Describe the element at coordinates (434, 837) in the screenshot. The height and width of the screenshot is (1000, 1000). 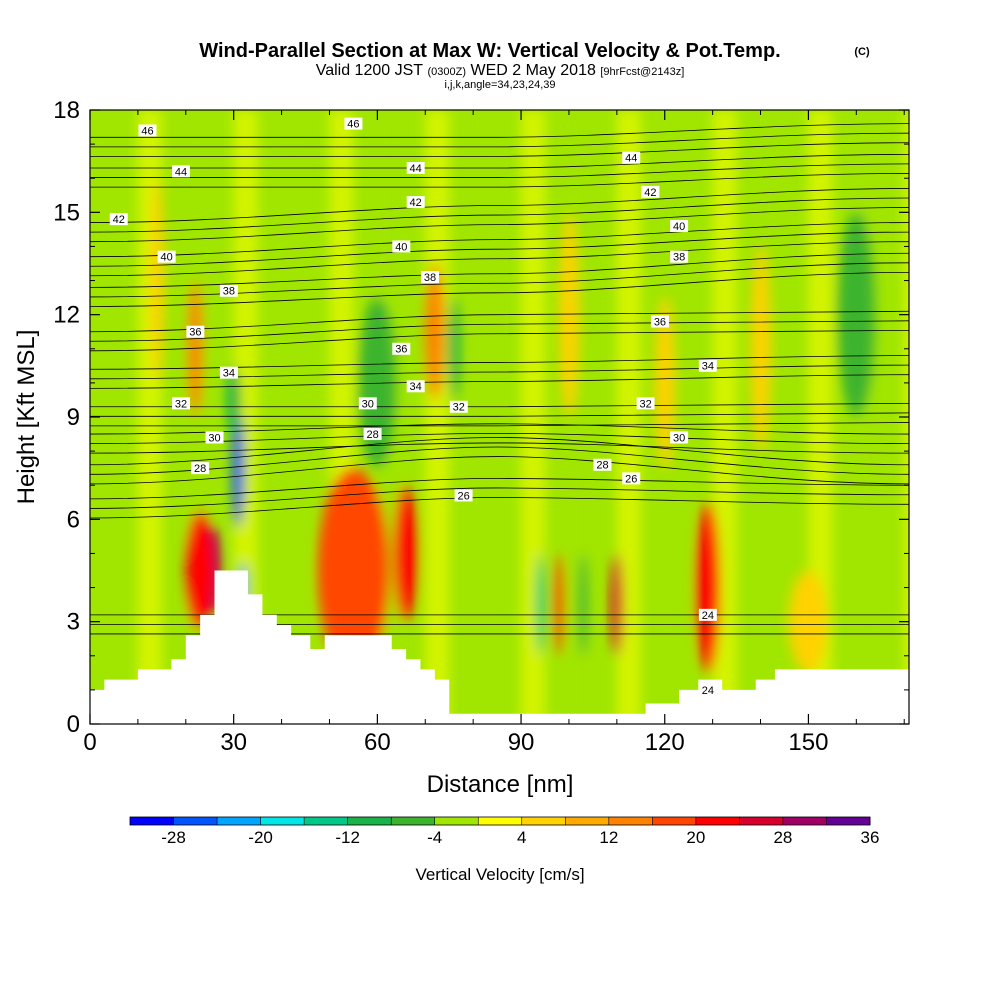
I see `colorbar-label: -4` at that location.